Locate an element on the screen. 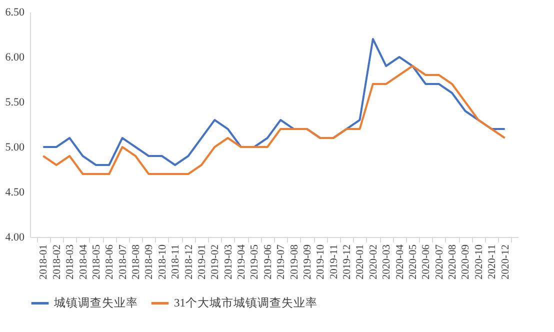 This screenshot has width=554, height=332. x-tick-label: 2020-09 is located at coordinates (466, 262).